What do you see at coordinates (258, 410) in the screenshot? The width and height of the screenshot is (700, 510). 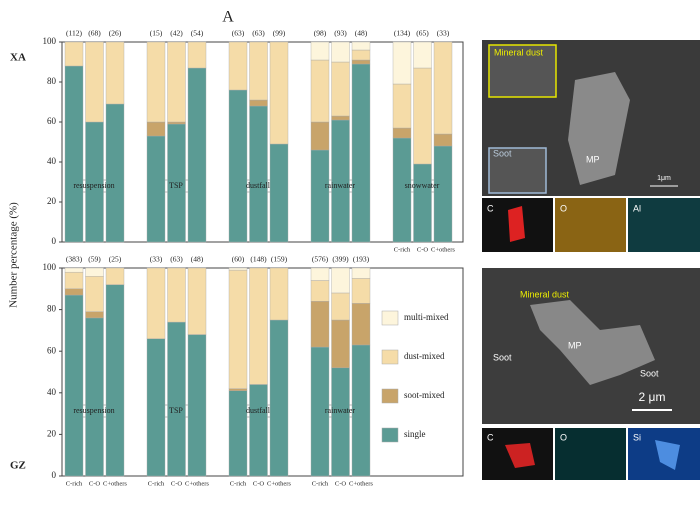 I see `group-label: dustfall` at bounding box center [258, 410].